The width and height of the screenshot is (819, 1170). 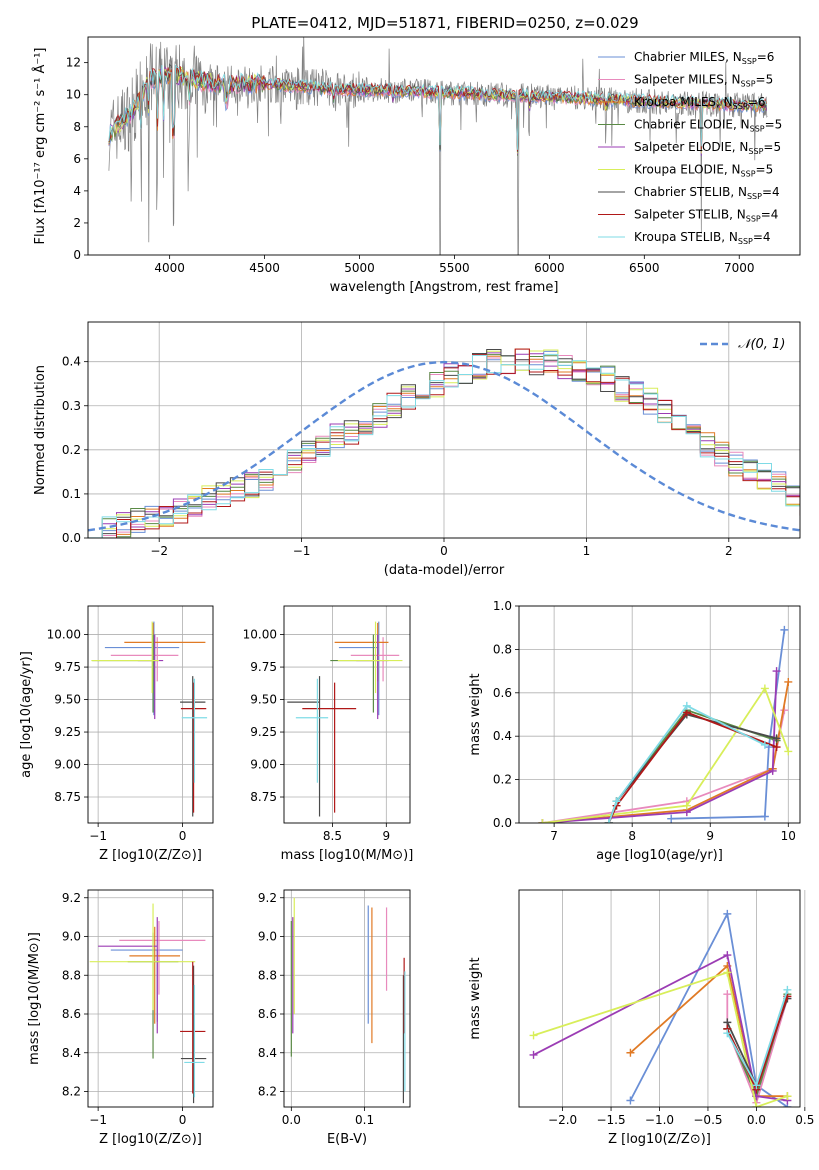 What do you see at coordinates (703, 171) in the screenshot?
I see `legend-label: Kroupa ELODIE, NSSP=5` at bounding box center [703, 171].